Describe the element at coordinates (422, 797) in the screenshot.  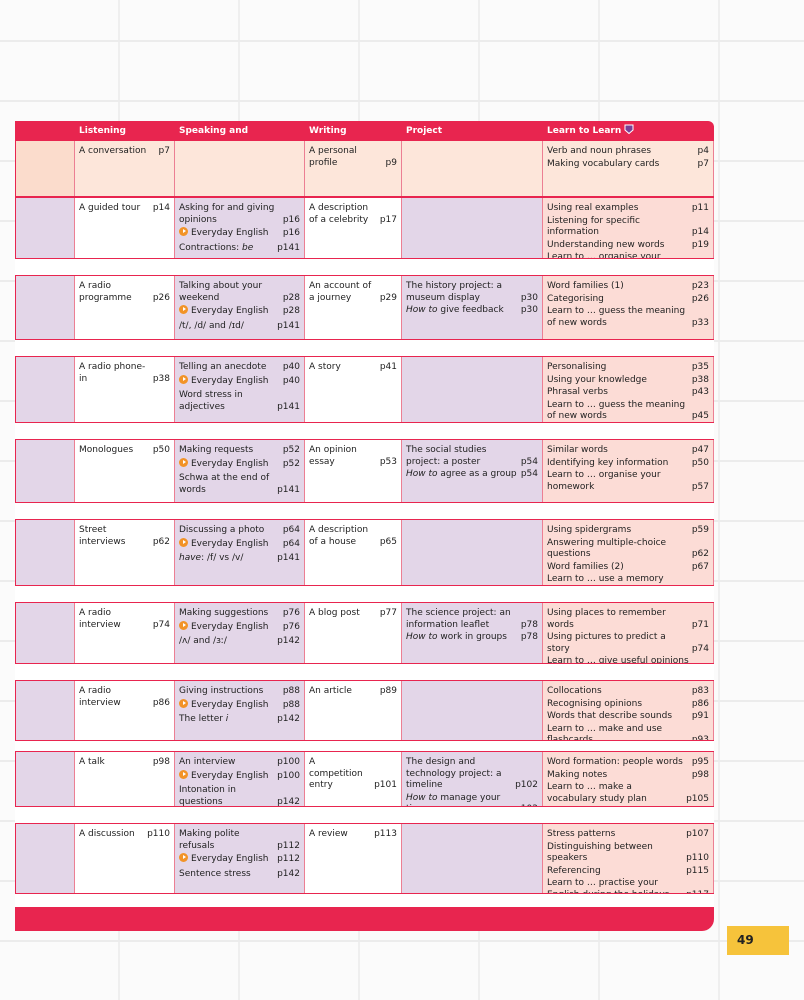
I see `item-text-part: How to` at that location.